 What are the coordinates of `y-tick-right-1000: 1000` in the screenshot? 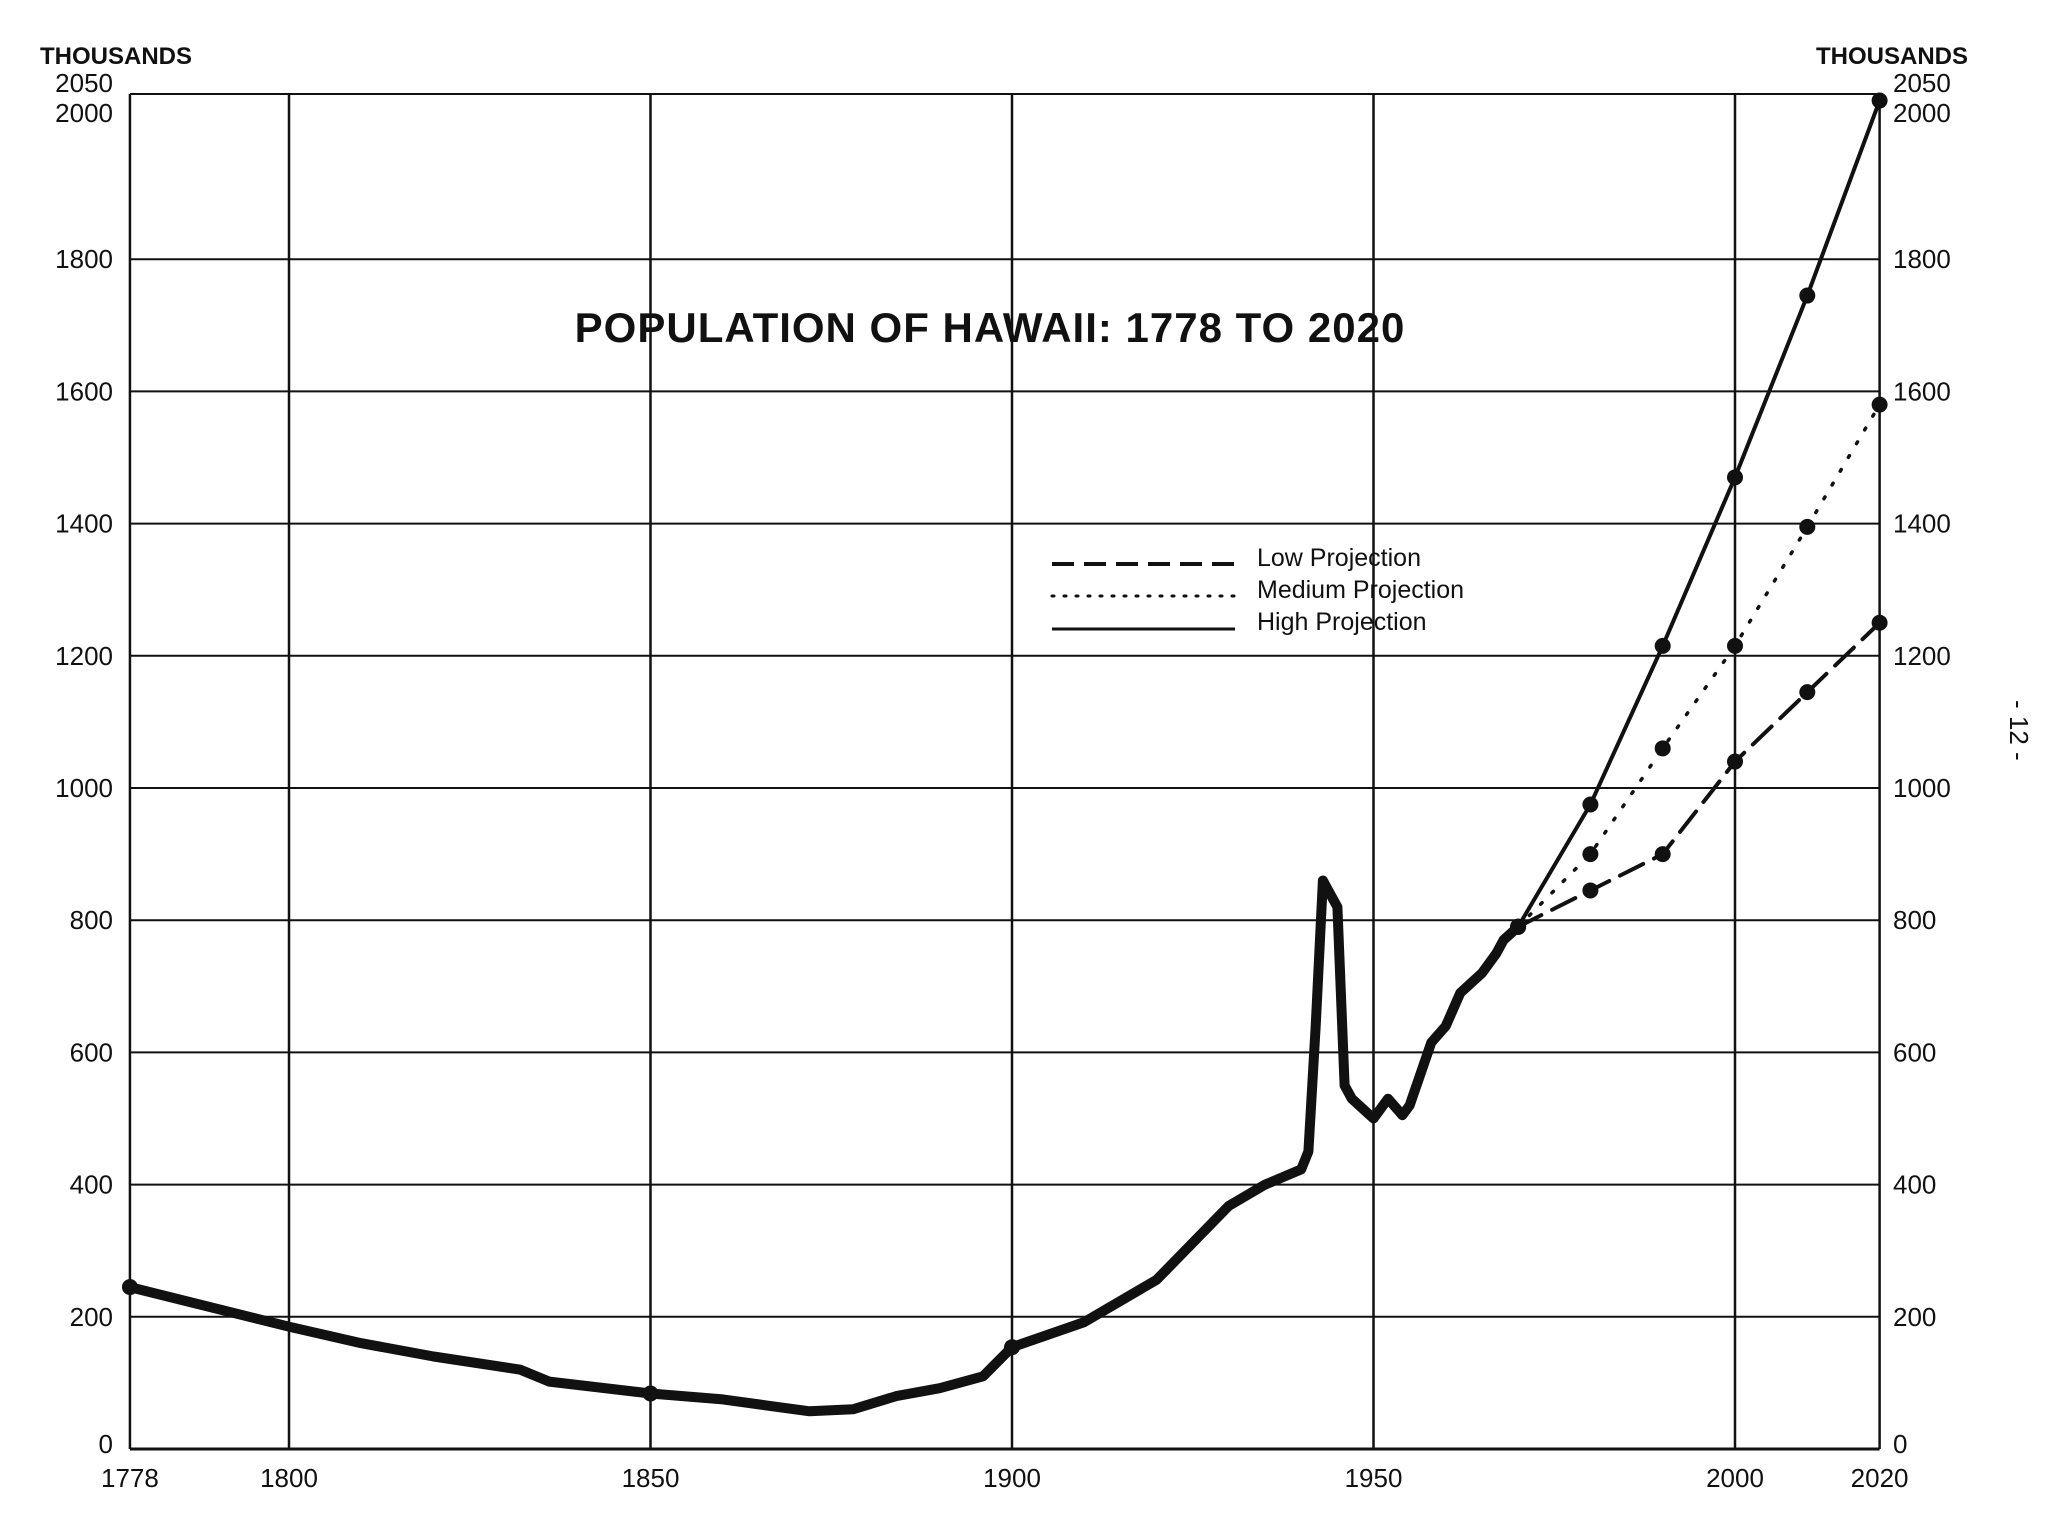 It's located at (1922, 788).